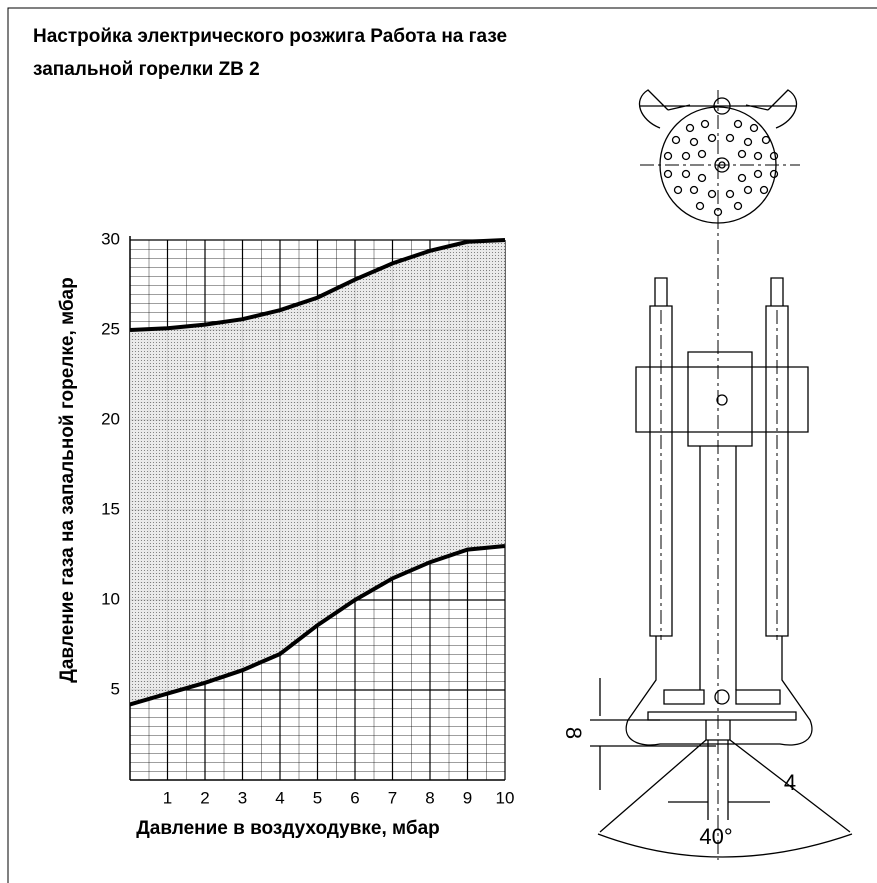  Describe the element at coordinates (715, 836) in the screenshot. I see `angle-dimension: 40°` at that location.